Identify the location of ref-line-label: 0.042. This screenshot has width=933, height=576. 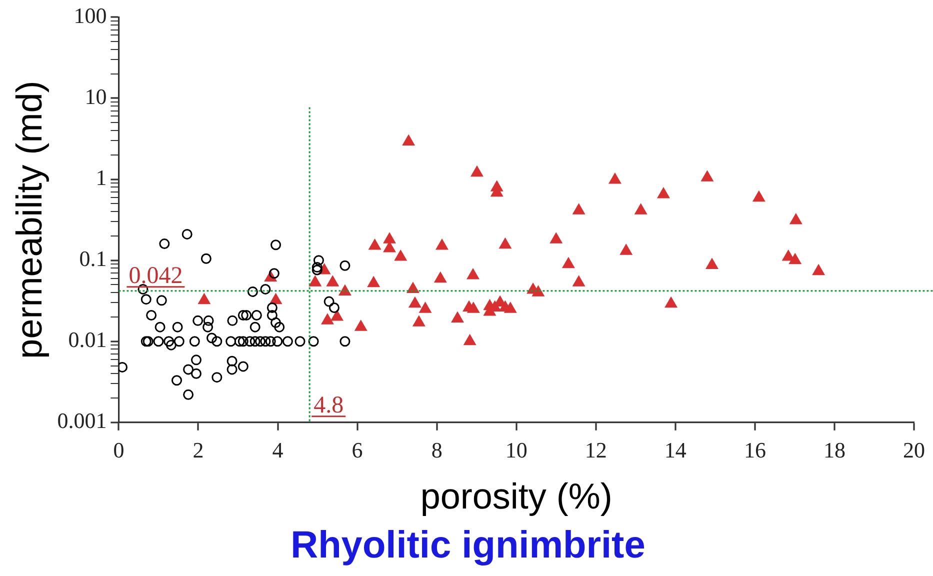
(155, 275).